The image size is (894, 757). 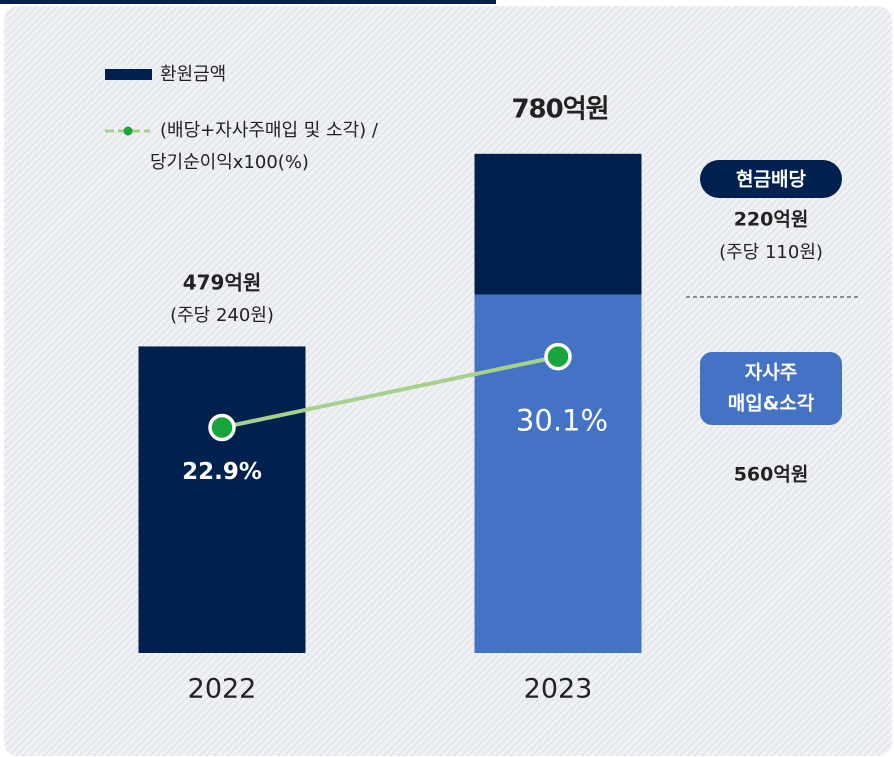 What do you see at coordinates (559, 110) in the screenshot?
I see `total-label: 780억원` at bounding box center [559, 110].